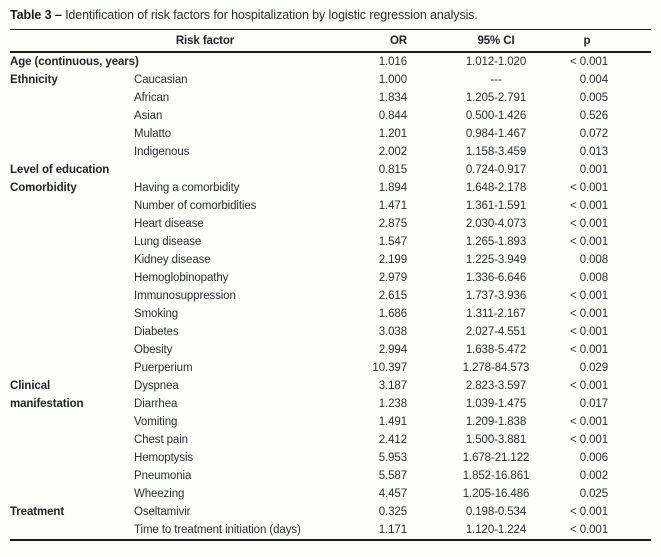  Describe the element at coordinates (496, 170) in the screenshot. I see `ci-cell: 0.724-0.917` at that location.